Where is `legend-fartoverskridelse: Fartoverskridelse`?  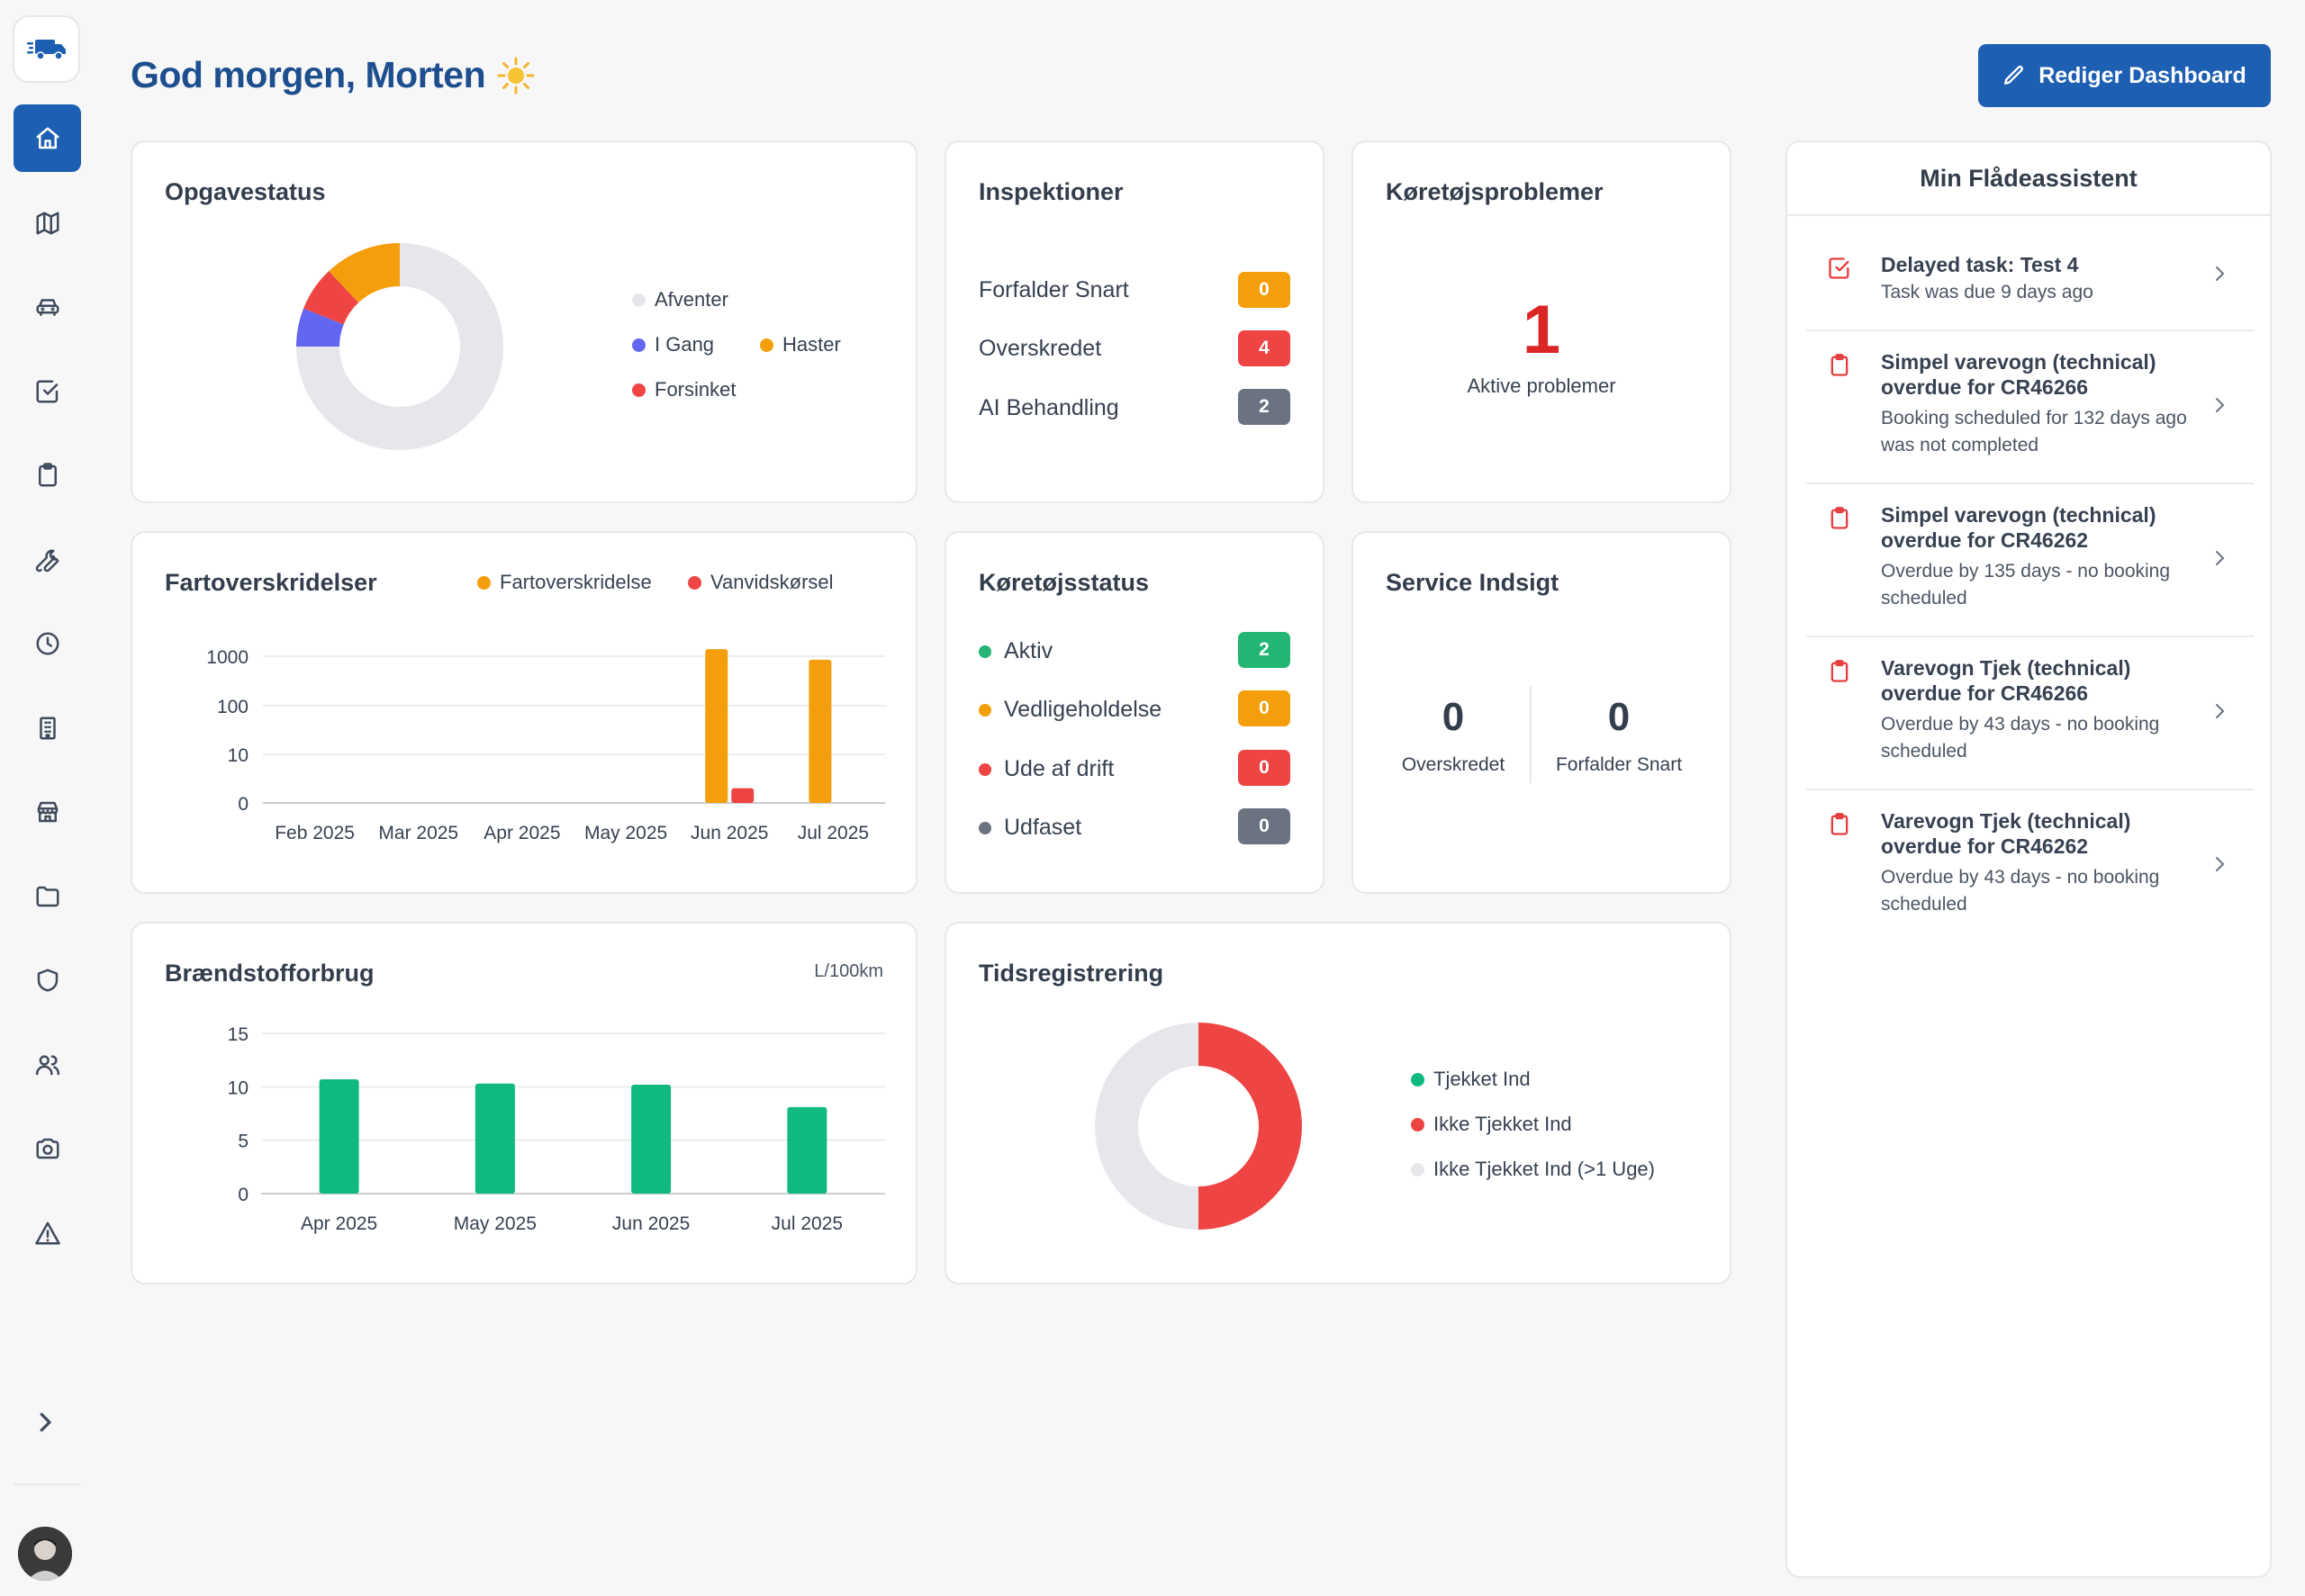 legend-fartoverskridelse: Fartoverskridelse is located at coordinates (564, 582).